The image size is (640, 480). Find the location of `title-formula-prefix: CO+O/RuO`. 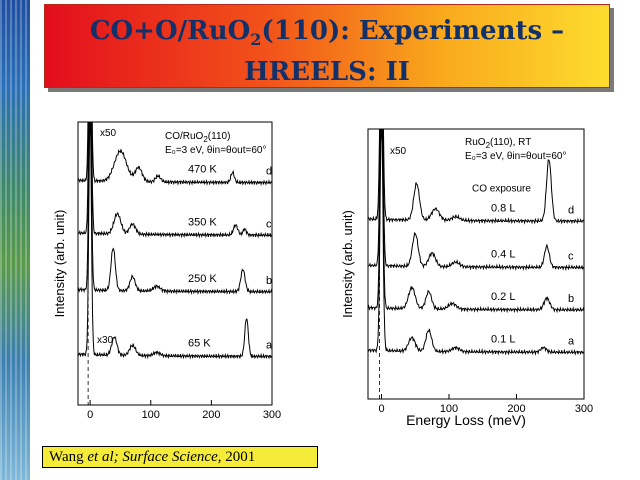

title-formula-prefix: CO+O/RuO is located at coordinates (170, 31).